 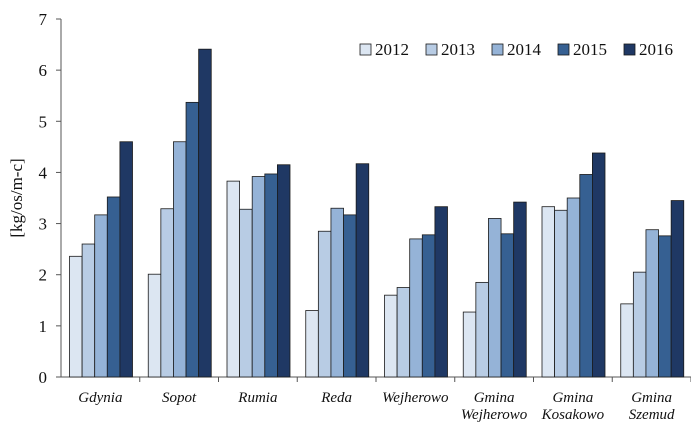 I want to click on y-tick-label: 6, so click(x=43, y=70).